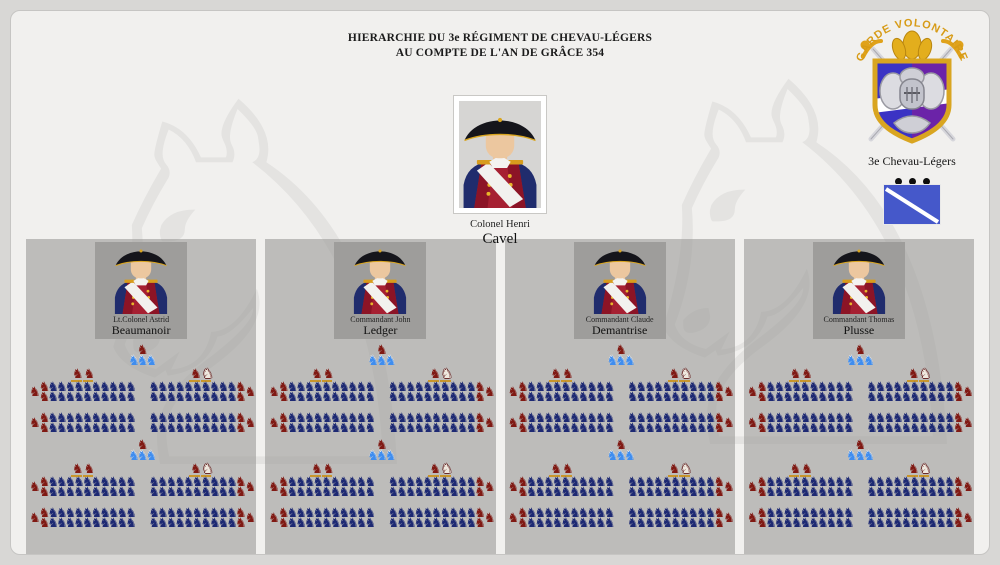  What do you see at coordinates (141, 330) in the screenshot?
I see `officer-name: Beaumanoir` at bounding box center [141, 330].